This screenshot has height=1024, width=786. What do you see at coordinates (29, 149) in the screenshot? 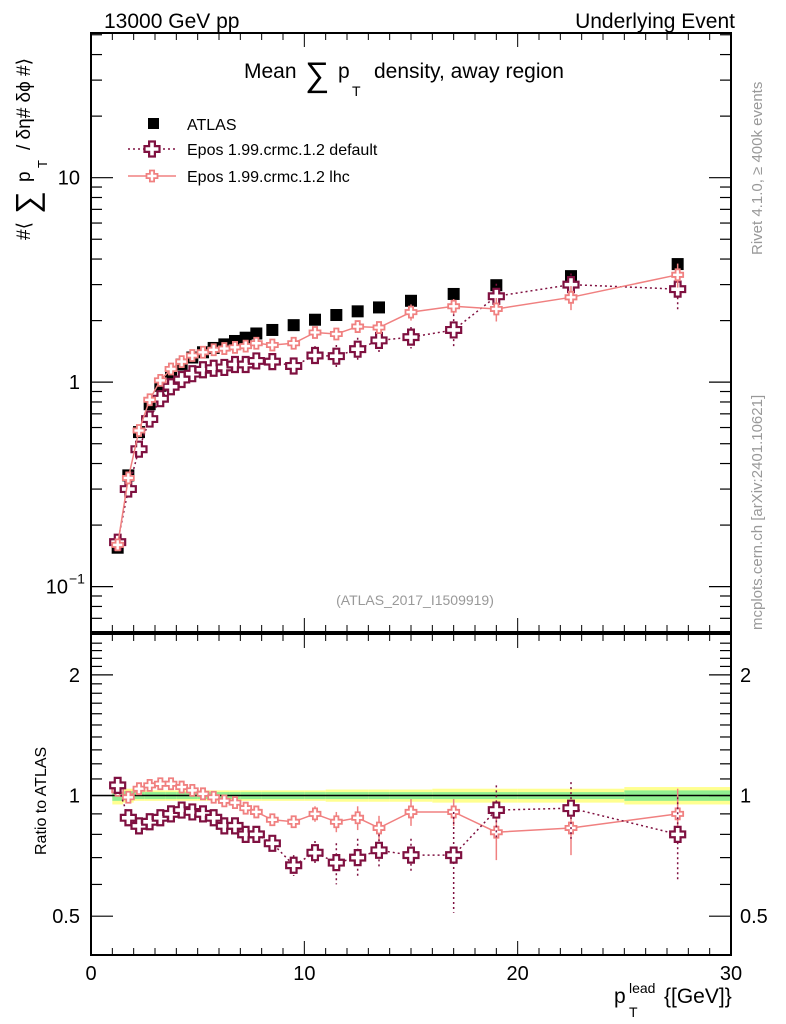
I see `main-ylabel: #⟨ ∑ p T / δη# δϕ #⟩` at bounding box center [29, 149].